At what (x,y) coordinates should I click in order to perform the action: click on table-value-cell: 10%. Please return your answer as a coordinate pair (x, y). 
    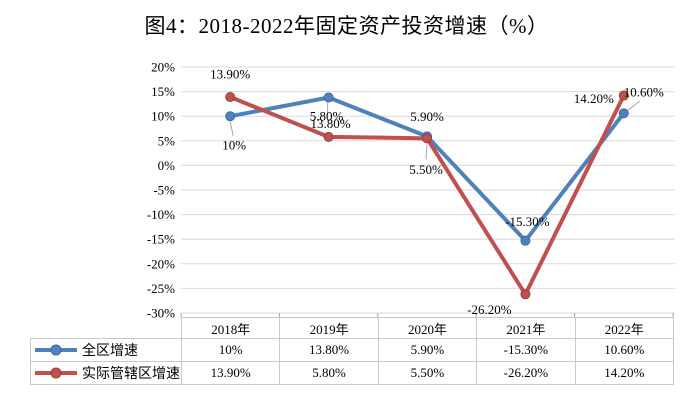
    Looking at the image, I should click on (230, 350).